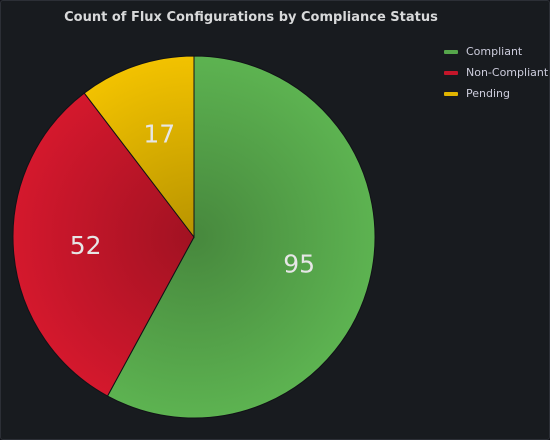 This screenshot has width=550, height=440. I want to click on pie-slice-pending, so click(139, 147).